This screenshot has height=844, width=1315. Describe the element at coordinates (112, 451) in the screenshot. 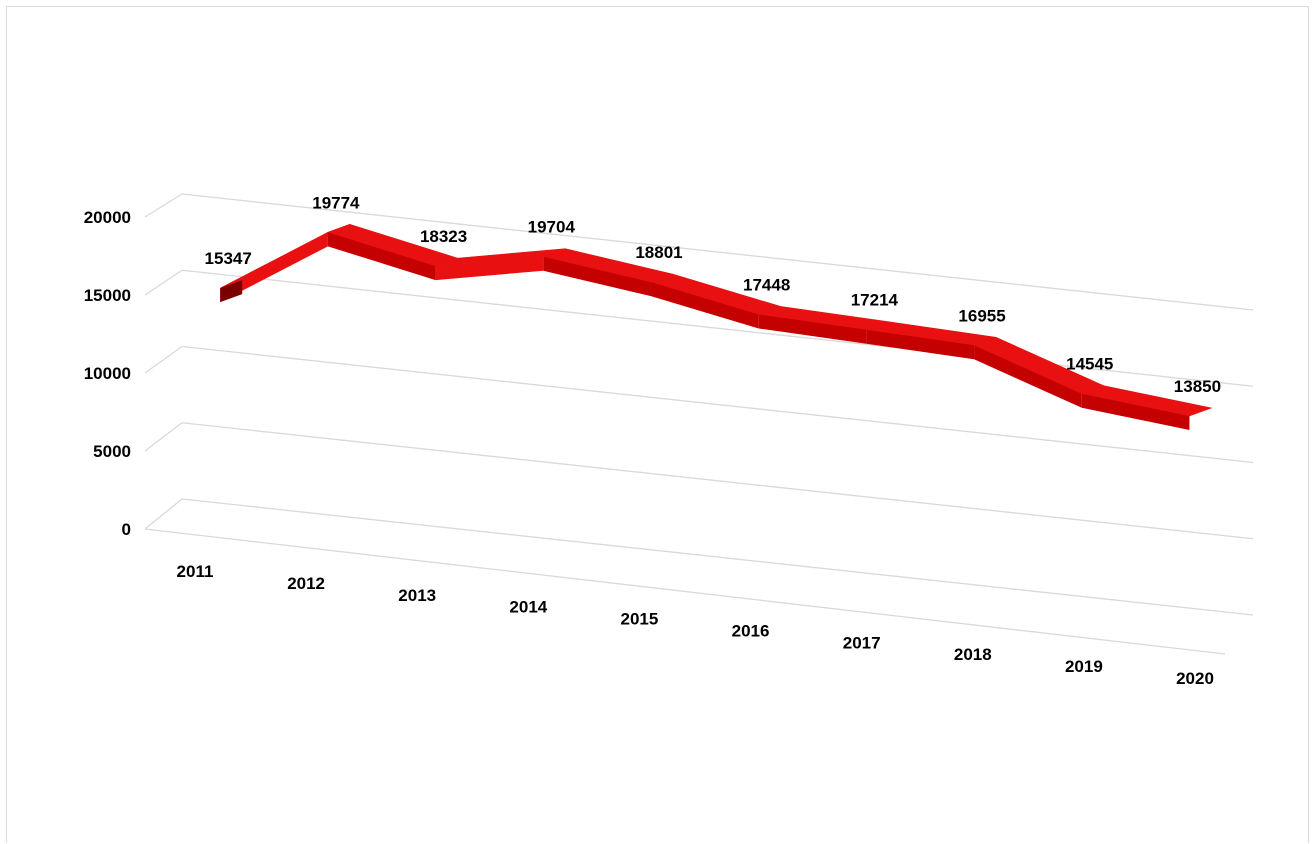

I see `y-tick-label: 5000` at that location.